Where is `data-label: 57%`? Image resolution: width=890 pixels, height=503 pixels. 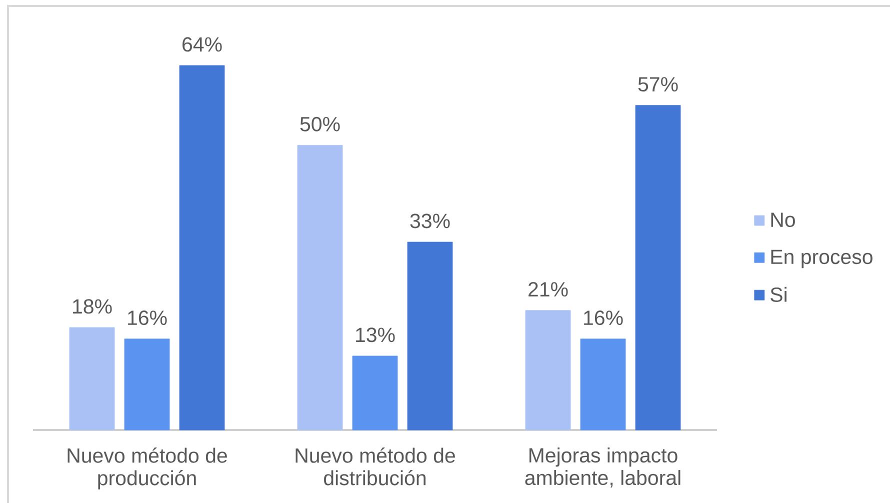
data-label: 57% is located at coordinates (658, 84).